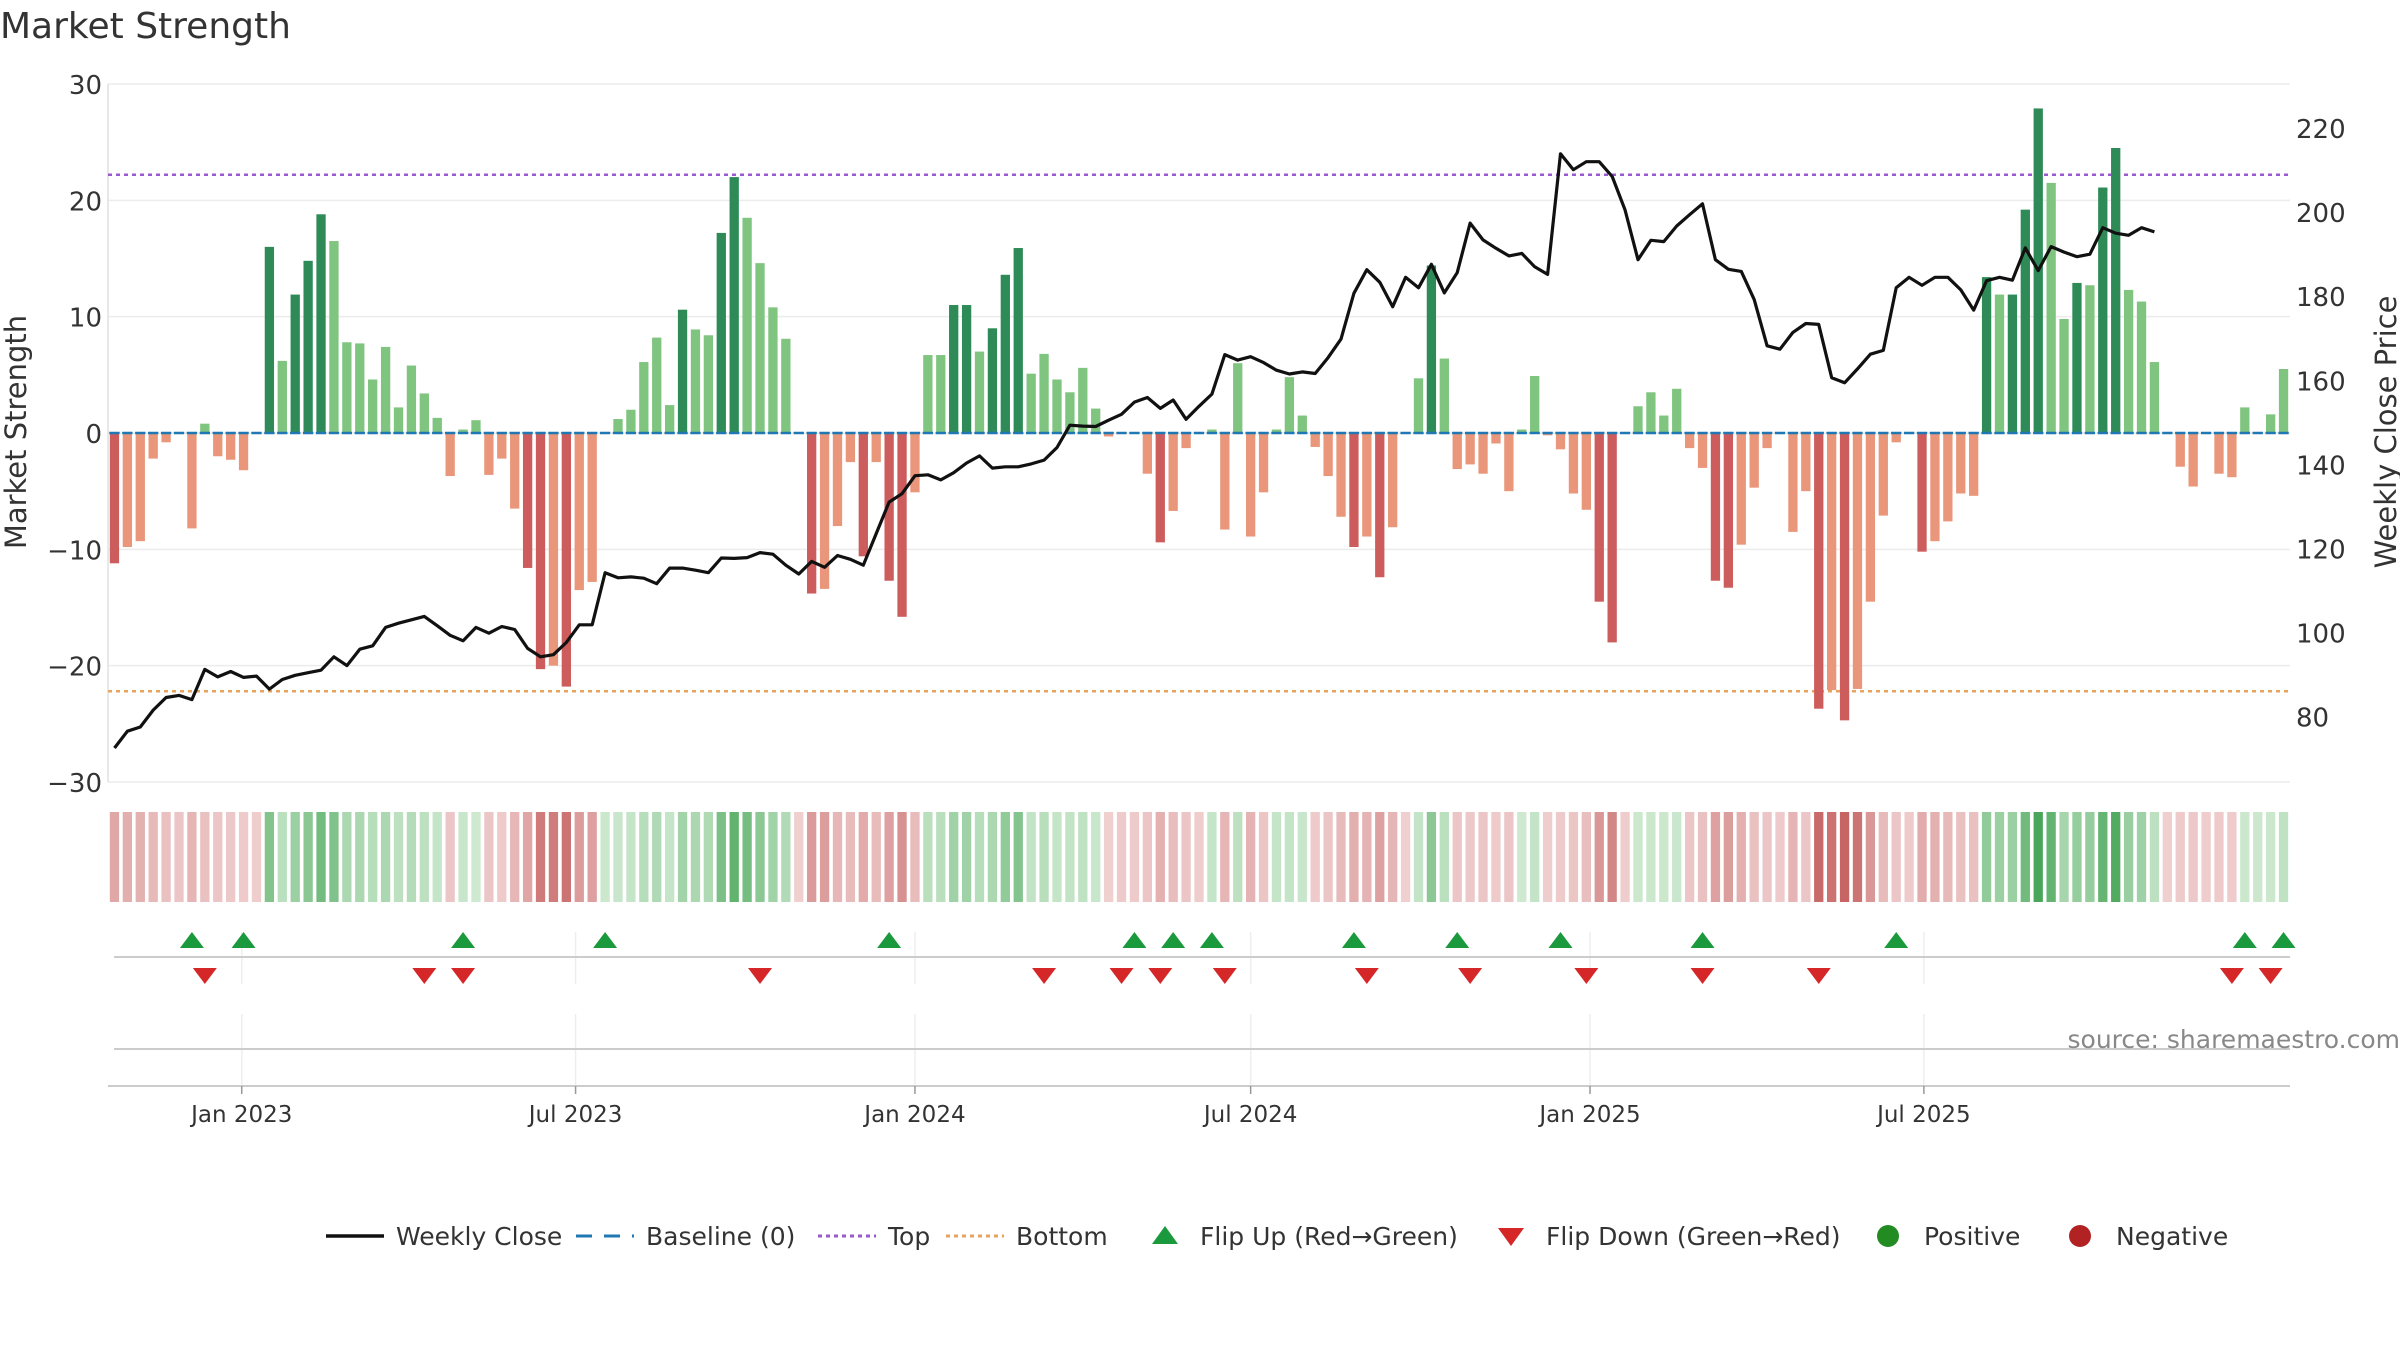 Image resolution: width=2400 pixels, height=1350 pixels. What do you see at coordinates (913, 1115) in the screenshot?
I see `x-tick-label: Jan 2024` at bounding box center [913, 1115].